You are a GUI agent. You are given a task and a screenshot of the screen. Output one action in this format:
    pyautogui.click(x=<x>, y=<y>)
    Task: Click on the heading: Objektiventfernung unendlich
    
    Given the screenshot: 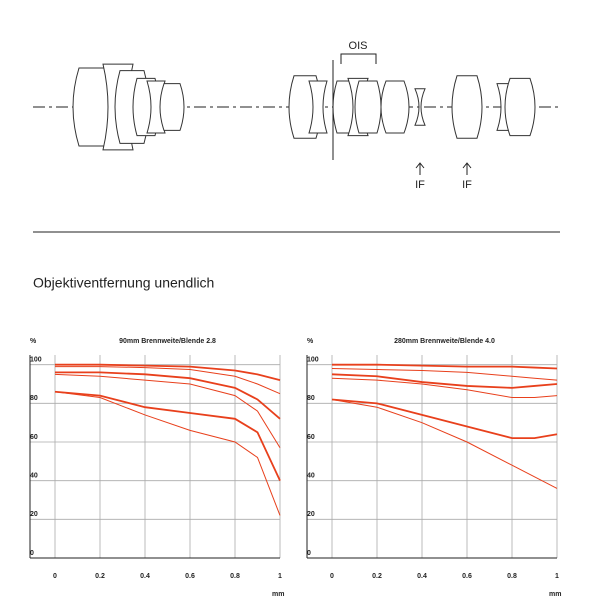 What is the action you would take?
    pyautogui.click(x=123, y=283)
    